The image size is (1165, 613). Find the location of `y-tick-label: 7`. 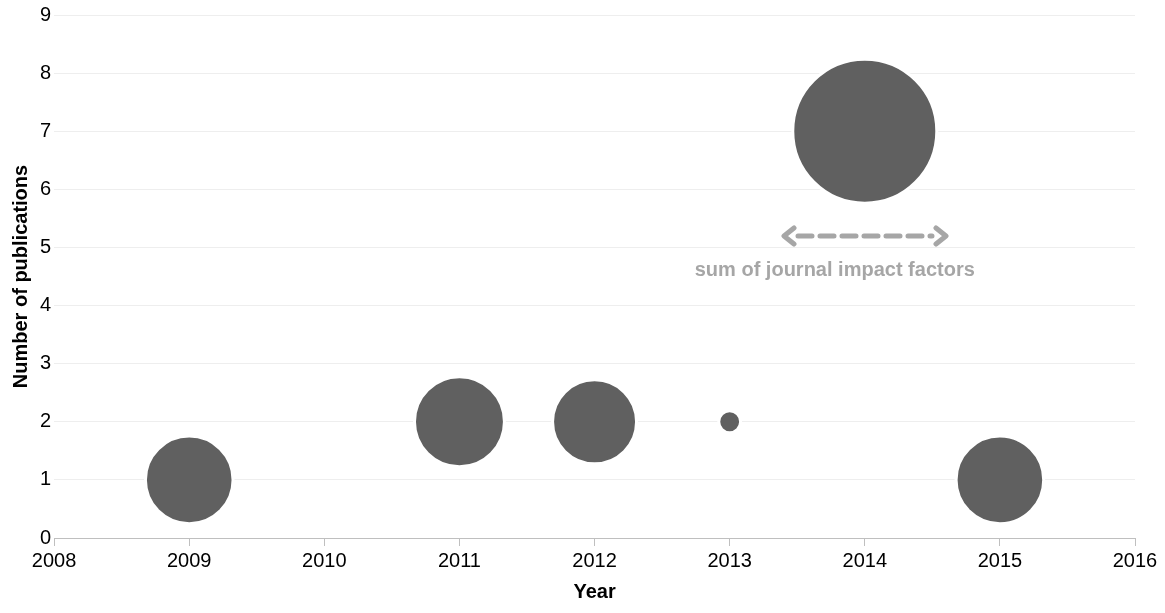

y-tick-label: 7 is located at coordinates (46, 129).